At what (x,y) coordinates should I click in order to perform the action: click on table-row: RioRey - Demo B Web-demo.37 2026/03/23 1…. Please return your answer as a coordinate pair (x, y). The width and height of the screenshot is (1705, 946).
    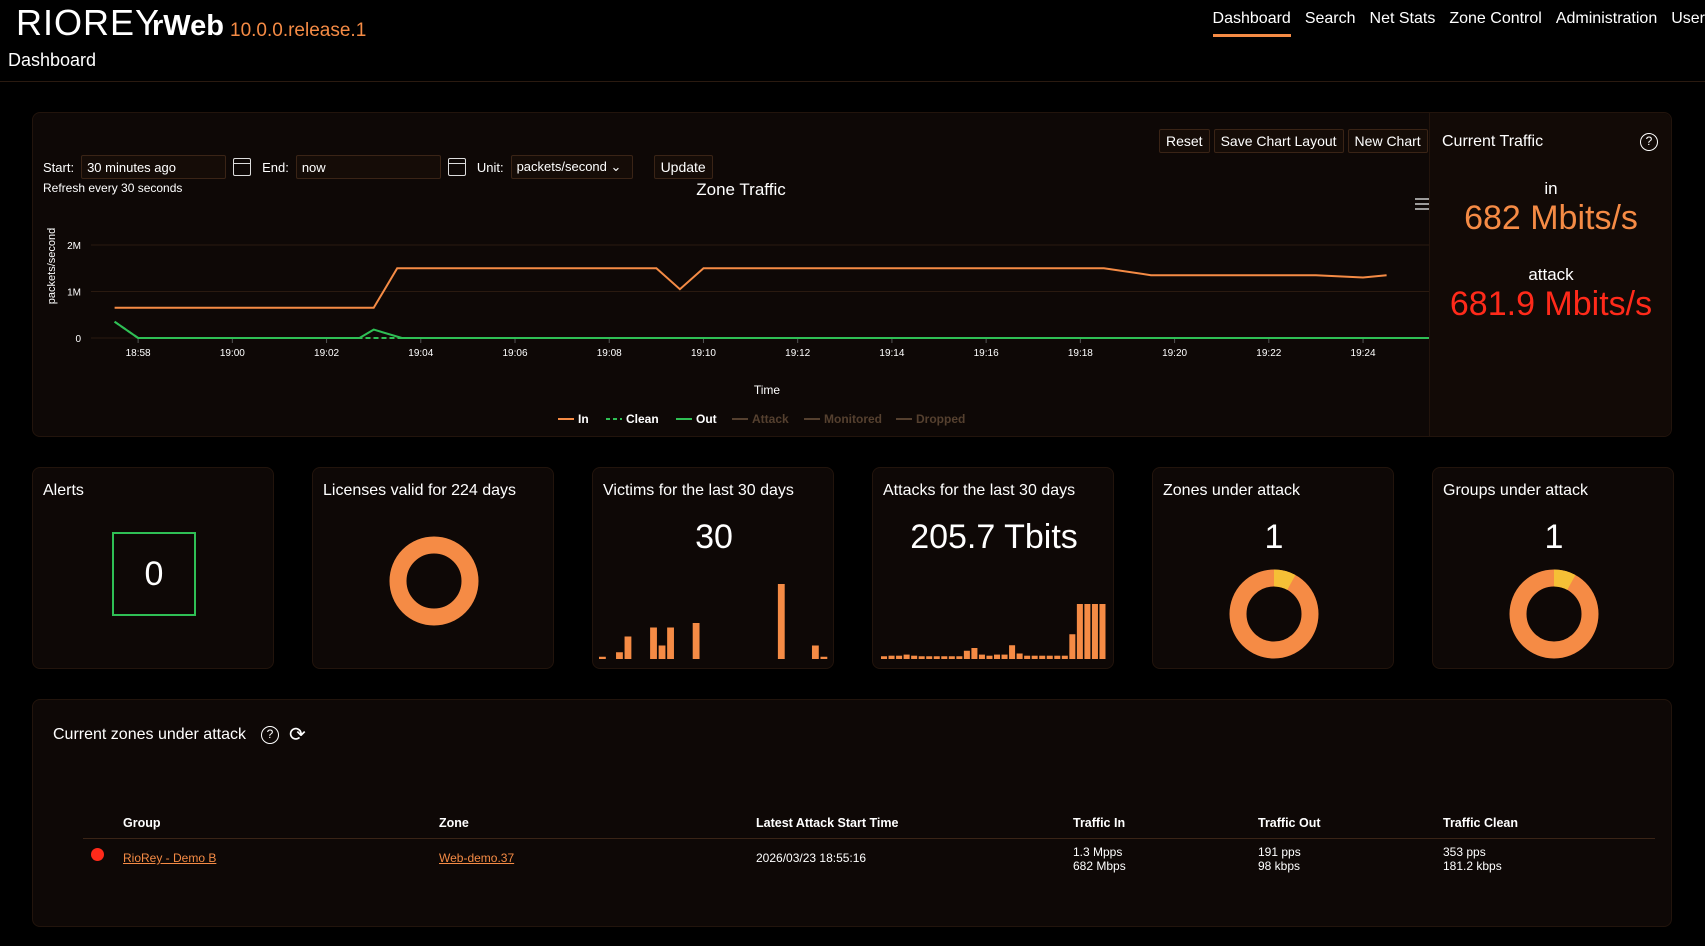
    Looking at the image, I should click on (869, 859).